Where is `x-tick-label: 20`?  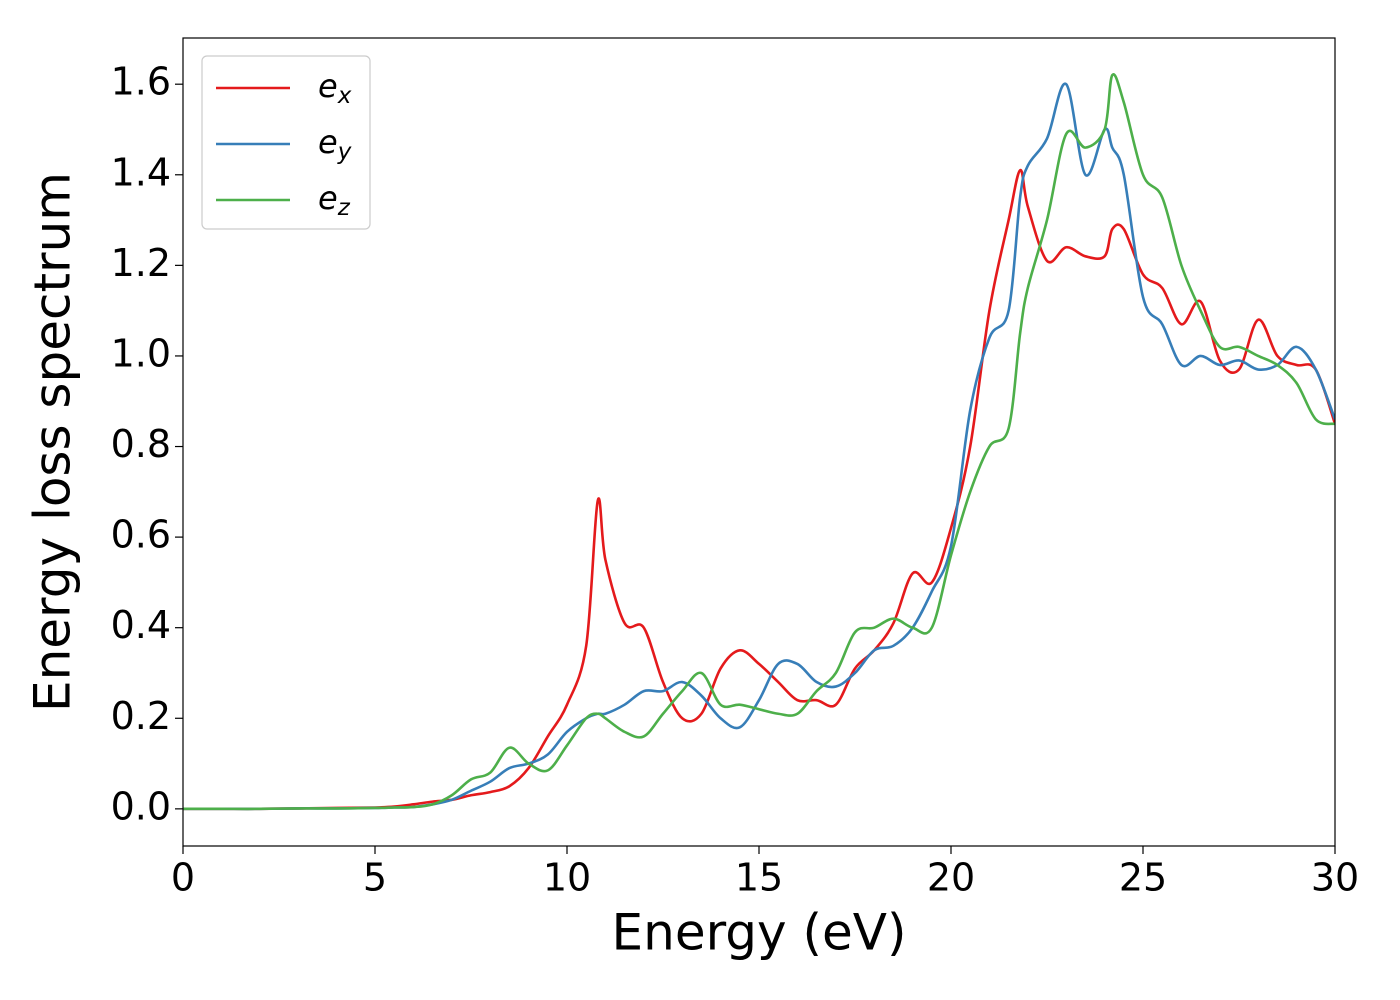 x-tick-label: 20 is located at coordinates (951, 878).